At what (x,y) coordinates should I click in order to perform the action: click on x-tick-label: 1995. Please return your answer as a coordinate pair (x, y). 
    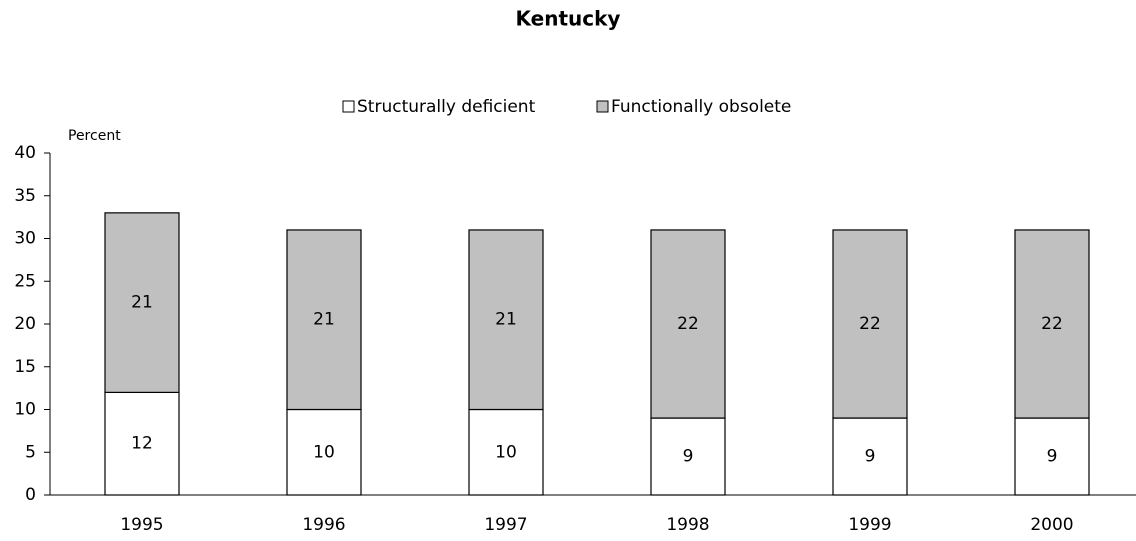
    Looking at the image, I should click on (141, 525).